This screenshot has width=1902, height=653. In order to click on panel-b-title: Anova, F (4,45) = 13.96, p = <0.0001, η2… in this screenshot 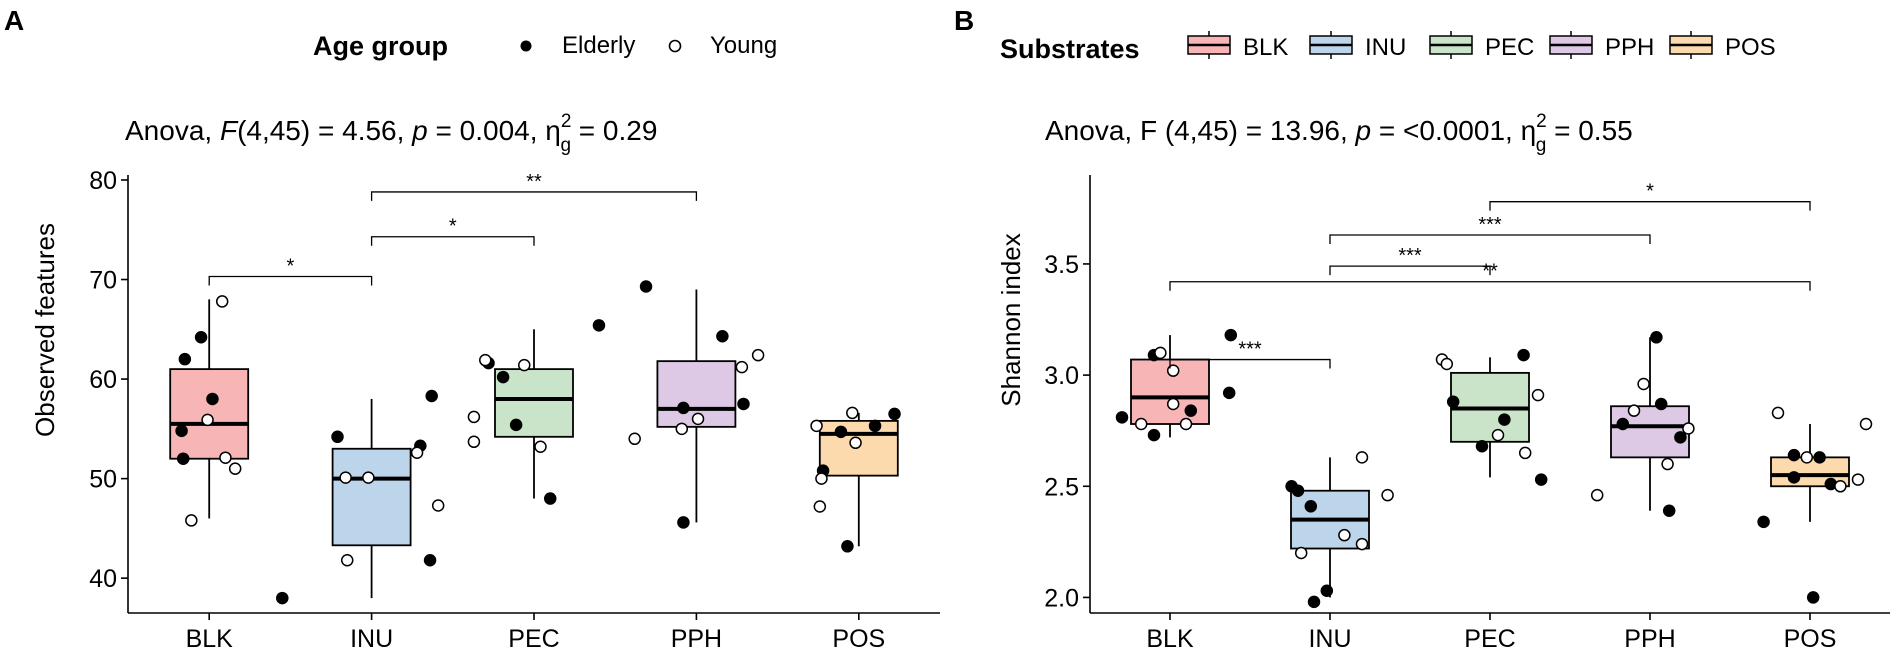, I will do `click(1339, 133)`.